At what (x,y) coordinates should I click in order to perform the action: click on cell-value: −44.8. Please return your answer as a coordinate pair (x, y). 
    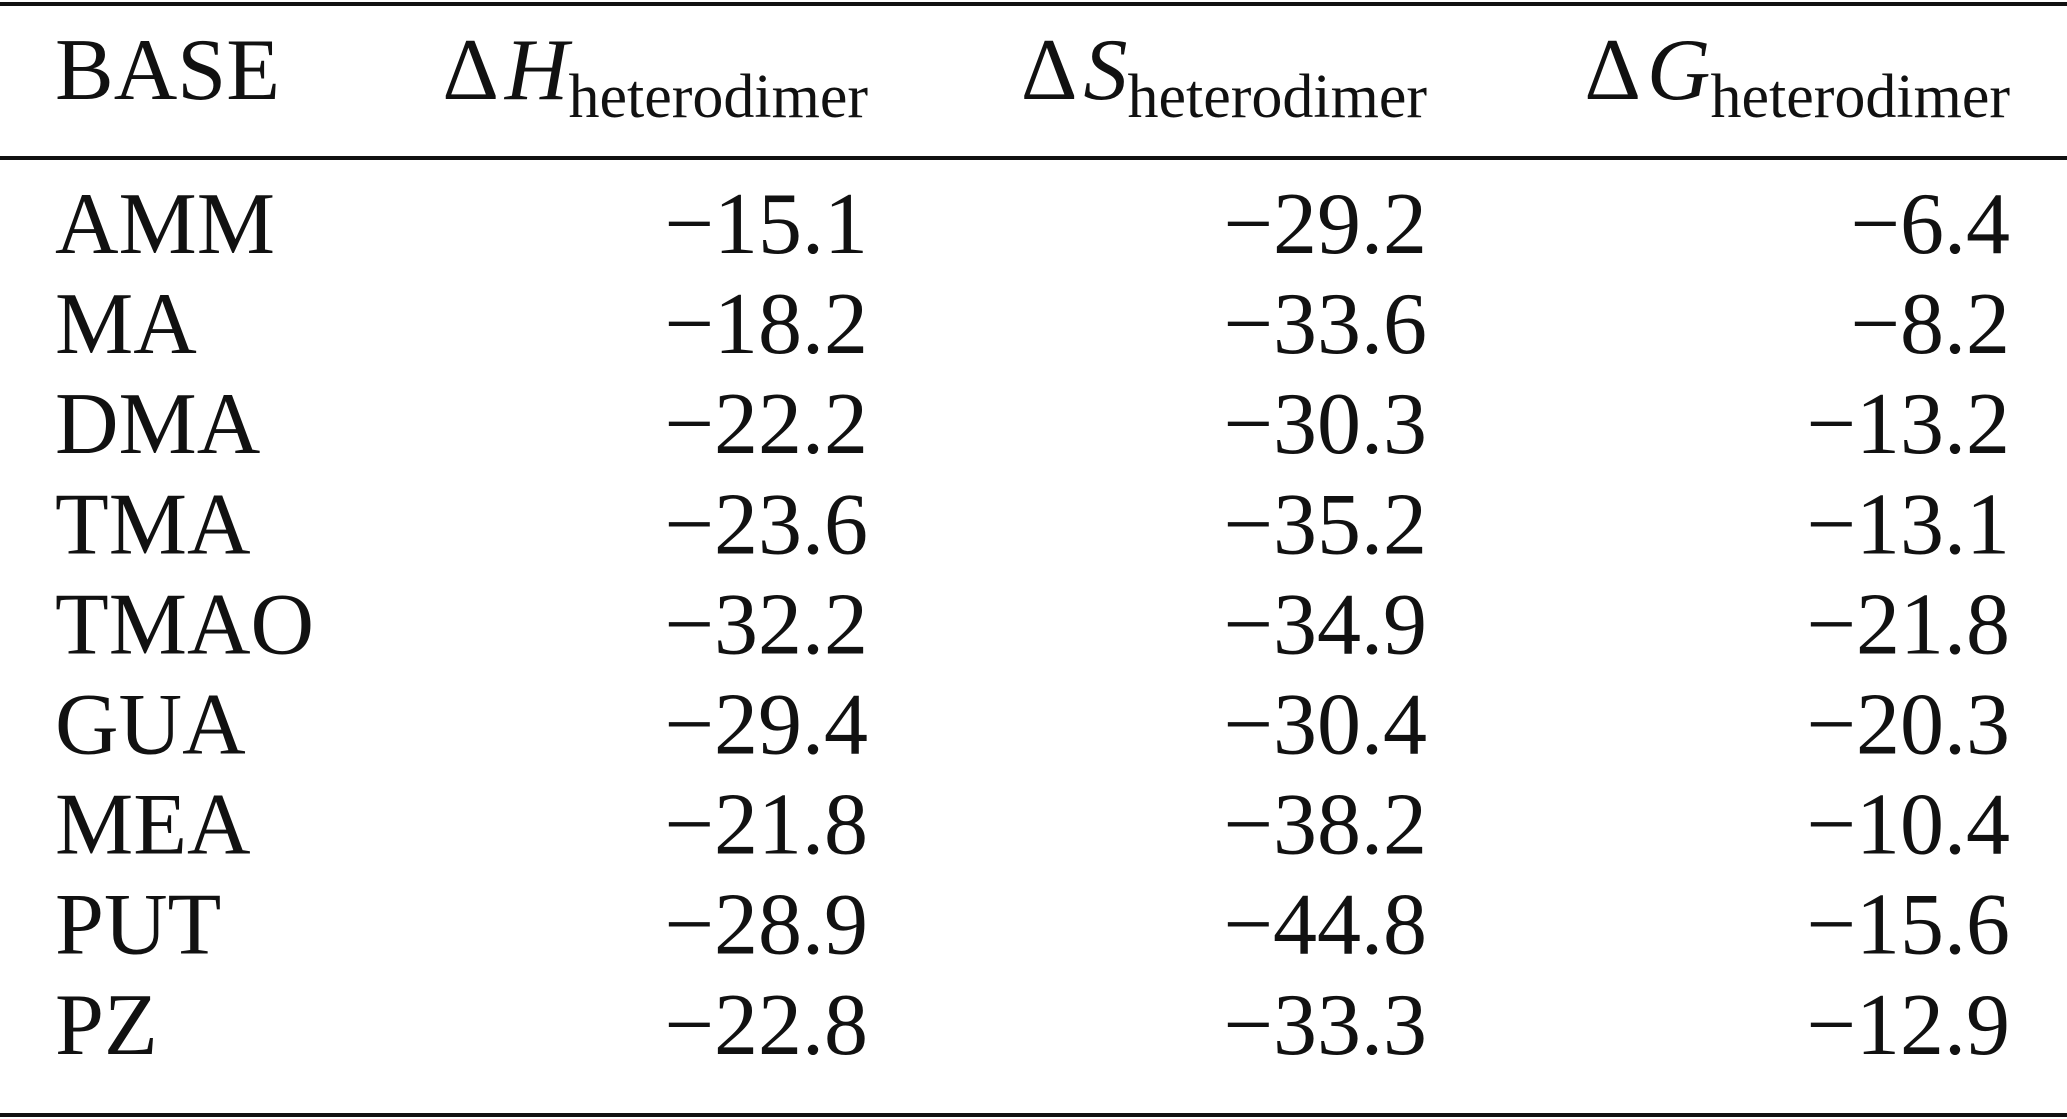
    Looking at the image, I should click on (1325, 925).